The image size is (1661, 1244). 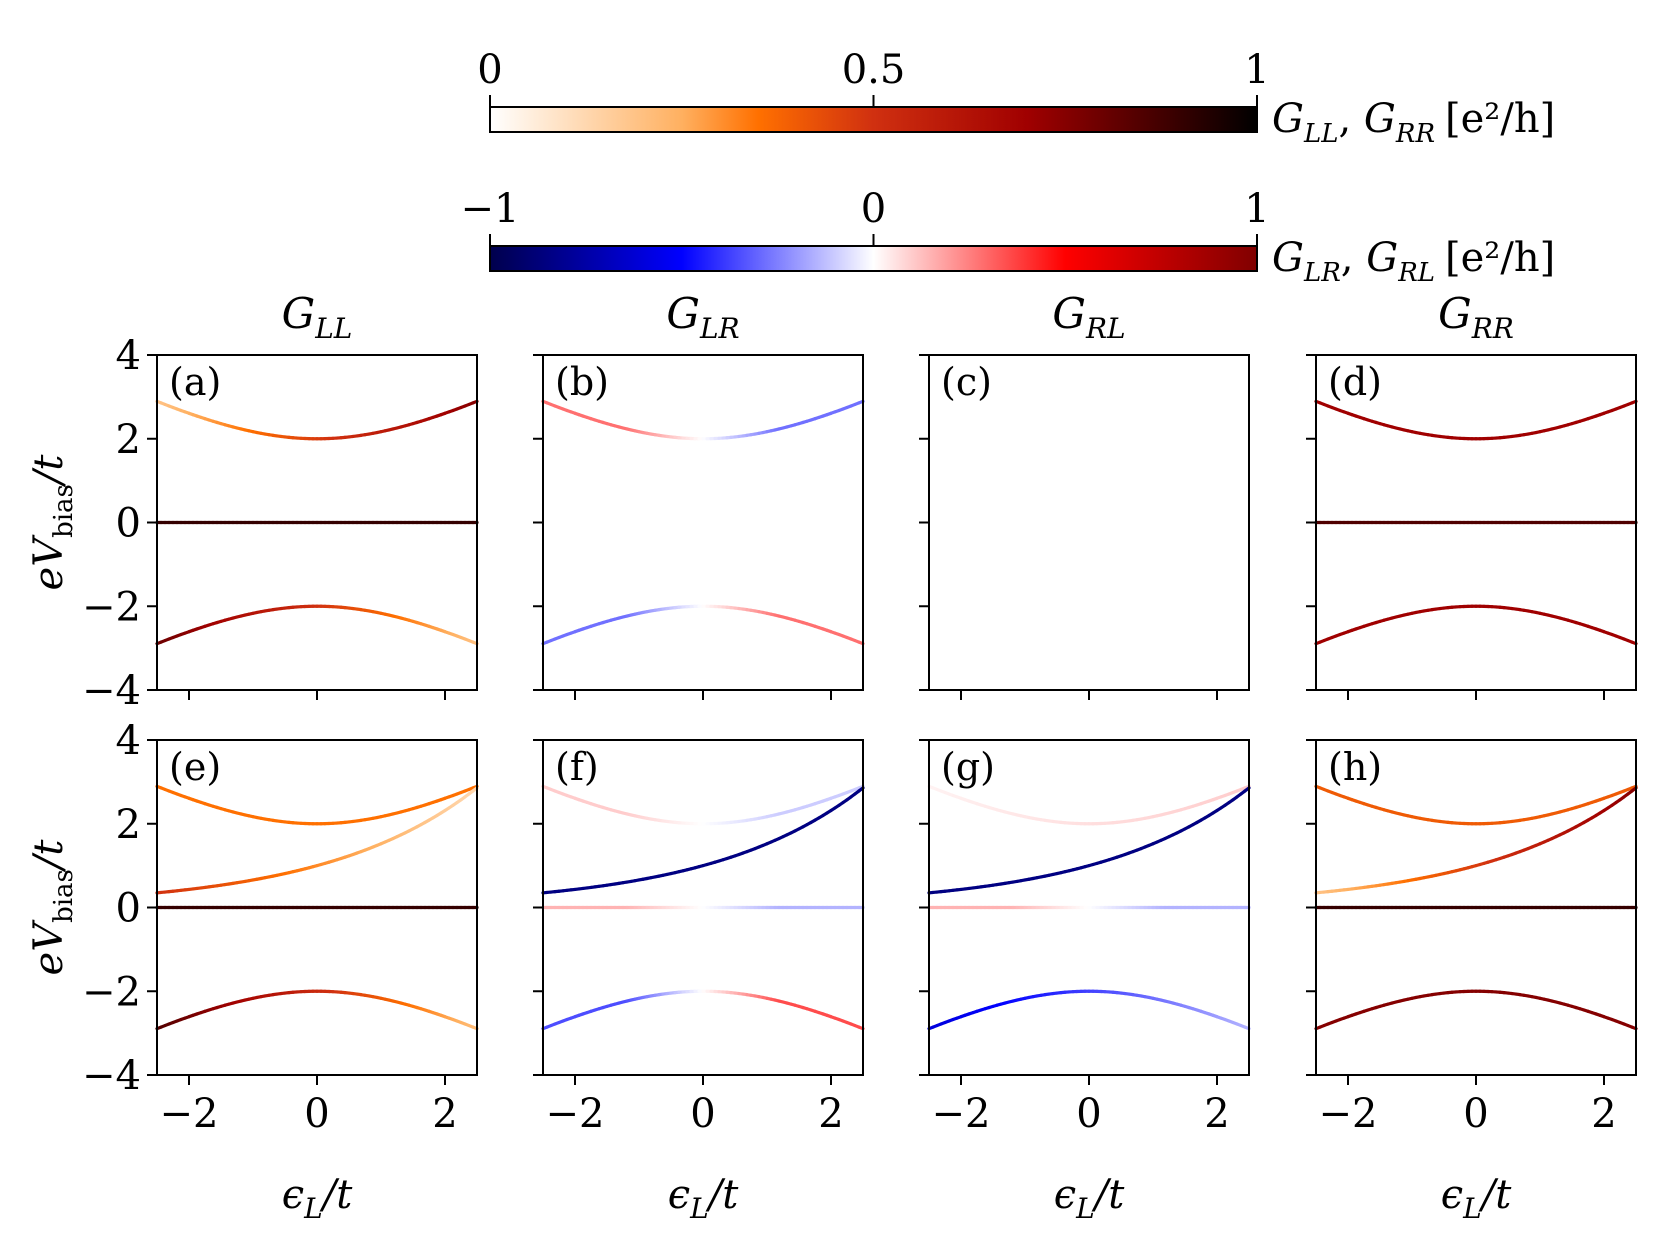 What do you see at coordinates (317, 317) in the screenshot?
I see `column-title: GLL` at bounding box center [317, 317].